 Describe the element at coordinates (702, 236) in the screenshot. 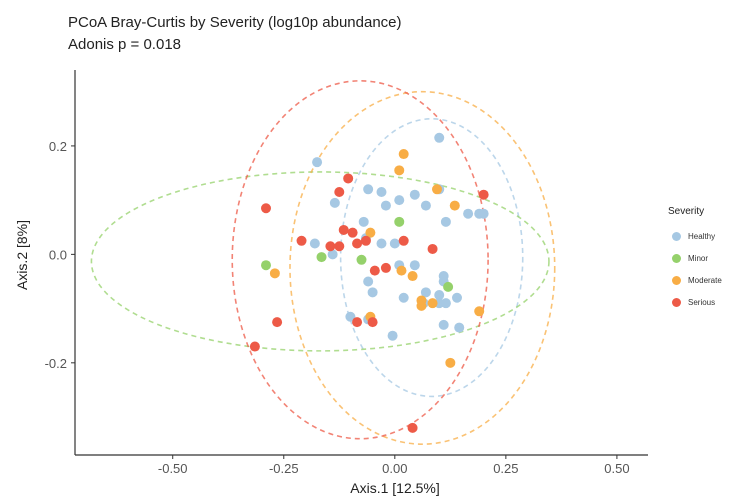

I see `legend-label: Healthy` at that location.